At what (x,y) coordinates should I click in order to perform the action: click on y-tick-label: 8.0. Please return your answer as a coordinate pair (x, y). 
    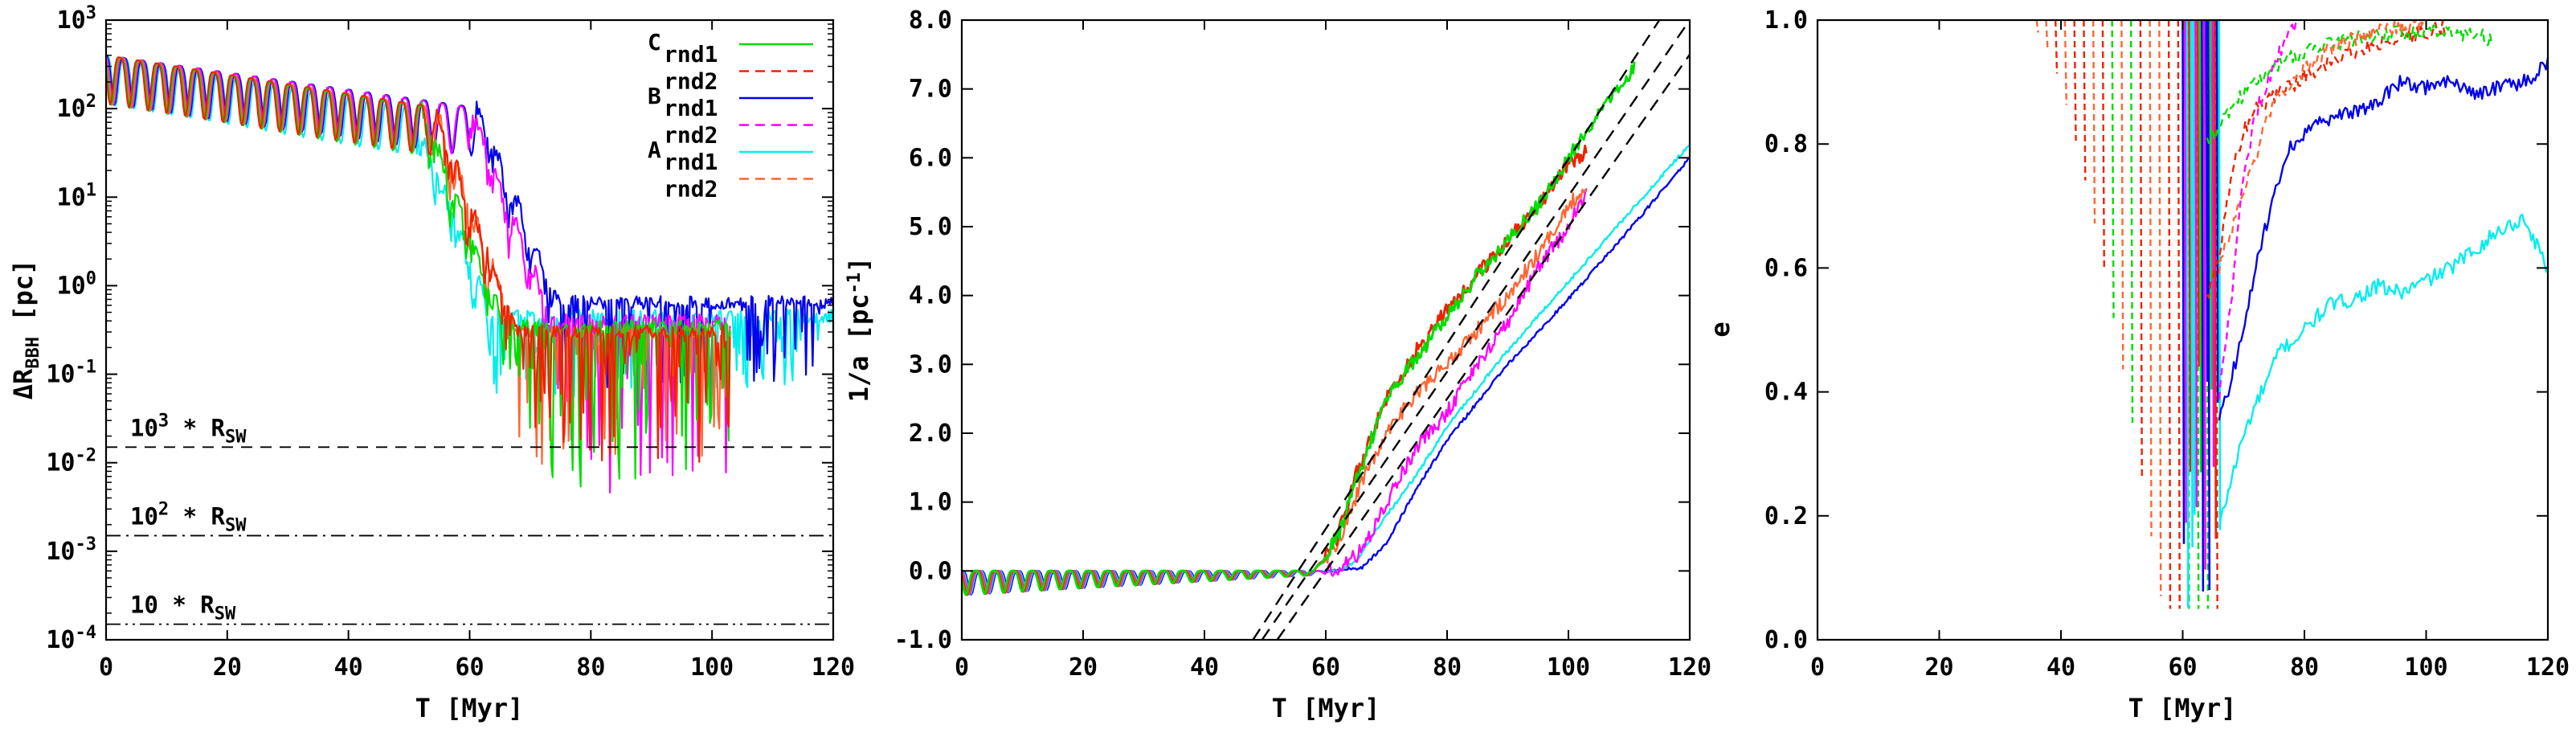
    Looking at the image, I should click on (930, 20).